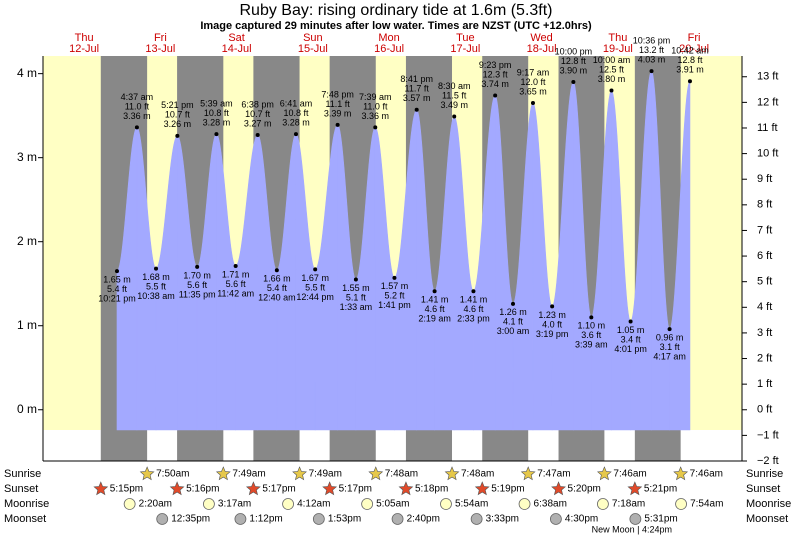  What do you see at coordinates (236, 274) in the screenshot?
I see `tide-label: 1.71 m` at bounding box center [236, 274].